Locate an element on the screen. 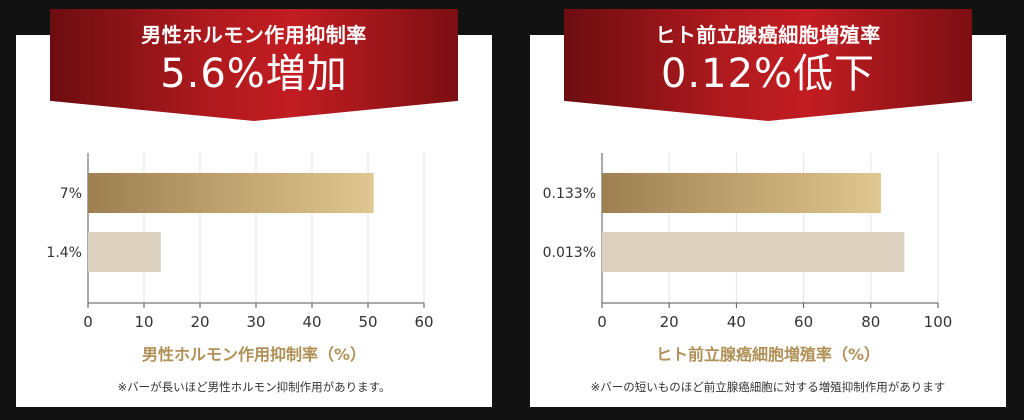 This screenshot has height=420, width=1024. category-label: 1.4% is located at coordinates (64, 253).